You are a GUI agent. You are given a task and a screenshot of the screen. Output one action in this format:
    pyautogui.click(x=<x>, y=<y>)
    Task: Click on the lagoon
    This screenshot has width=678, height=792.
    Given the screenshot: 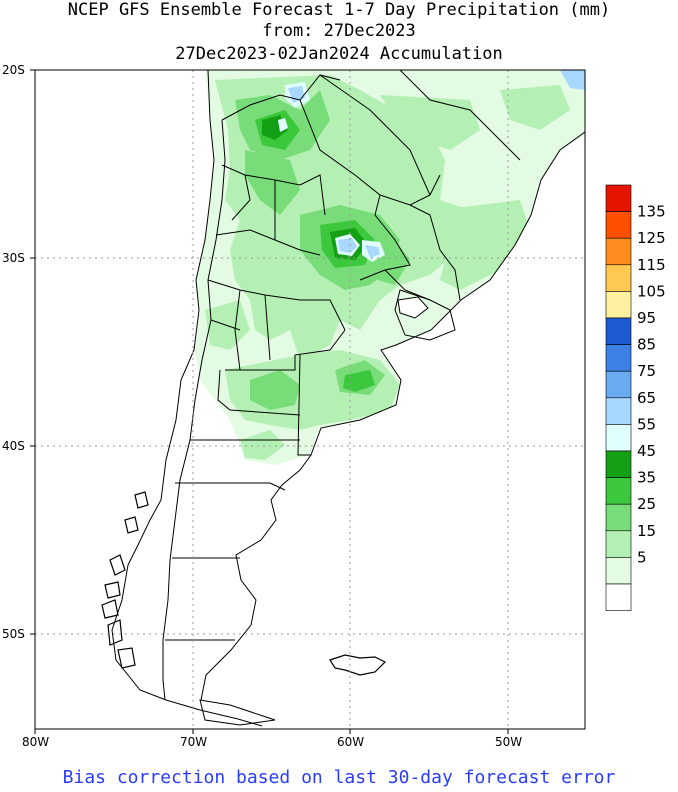 What is the action you would take?
    pyautogui.click(x=413, y=307)
    